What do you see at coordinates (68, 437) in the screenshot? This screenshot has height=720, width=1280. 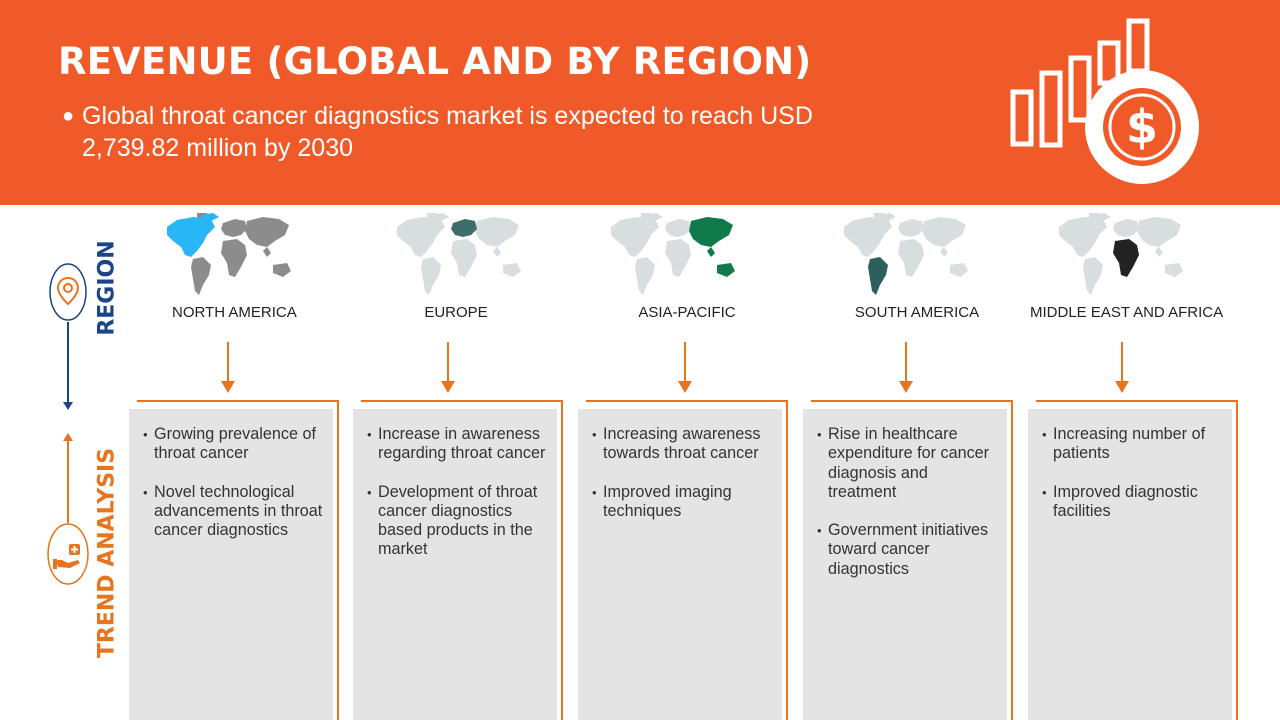 I see `arrow-up-icon` at bounding box center [68, 437].